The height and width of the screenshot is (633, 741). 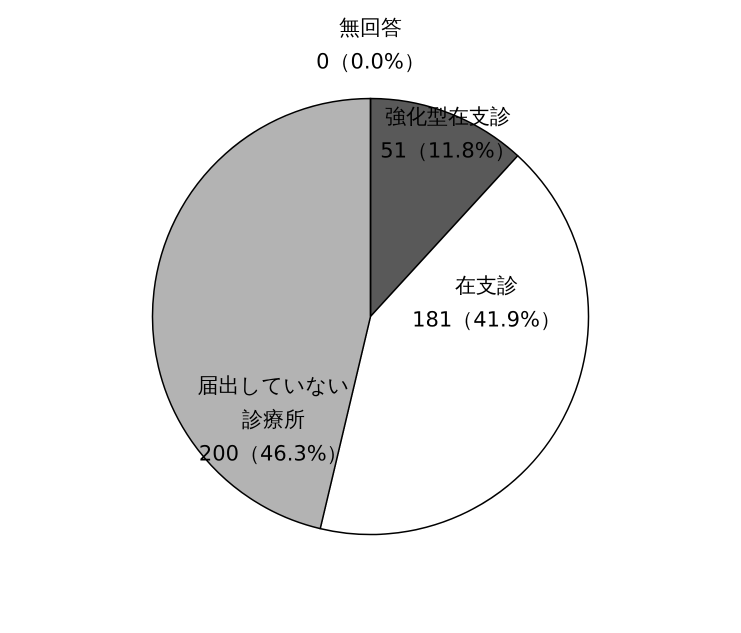 What do you see at coordinates (370, 28) in the screenshot?
I see `category-label: 無回答` at bounding box center [370, 28].